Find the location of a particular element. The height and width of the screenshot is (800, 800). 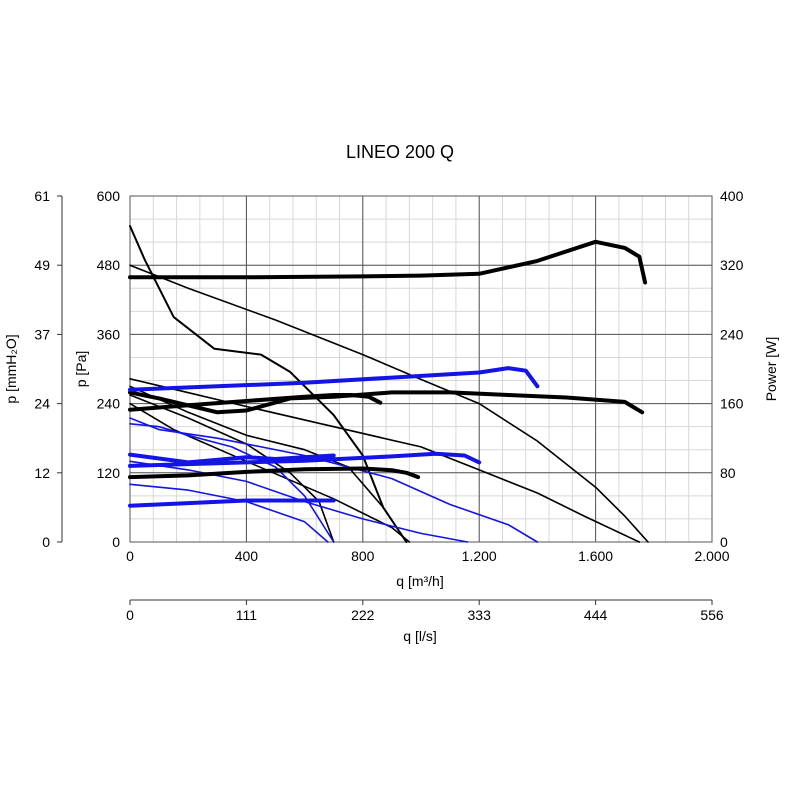

y3-axis-label: Power [W] is located at coordinates (771, 369).